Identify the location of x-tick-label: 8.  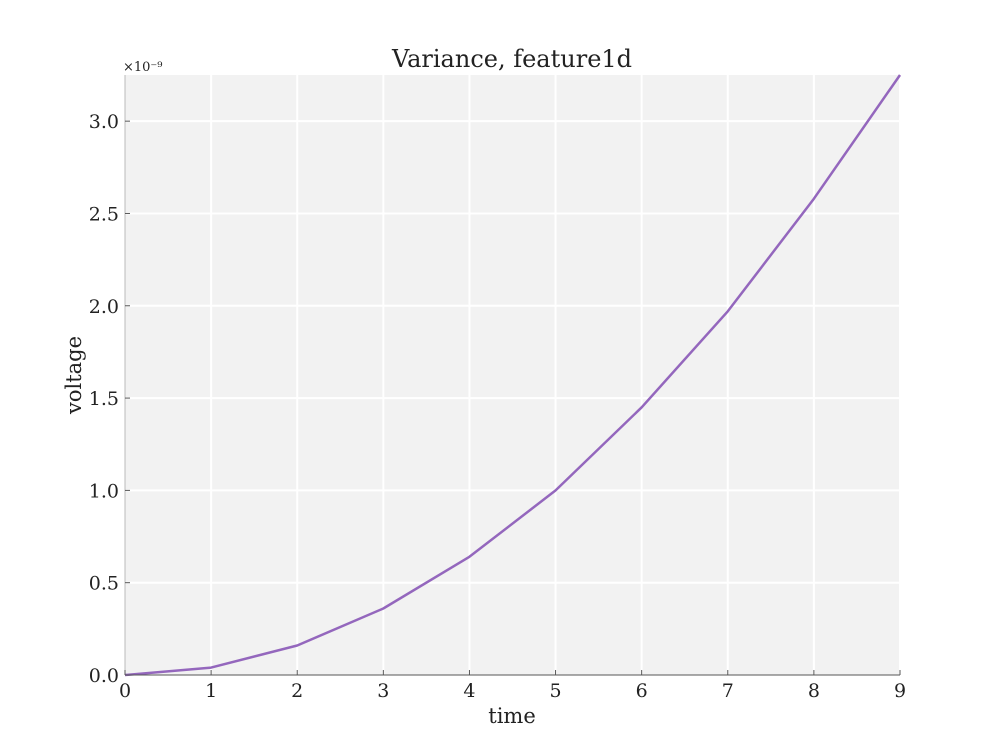
(814, 691).